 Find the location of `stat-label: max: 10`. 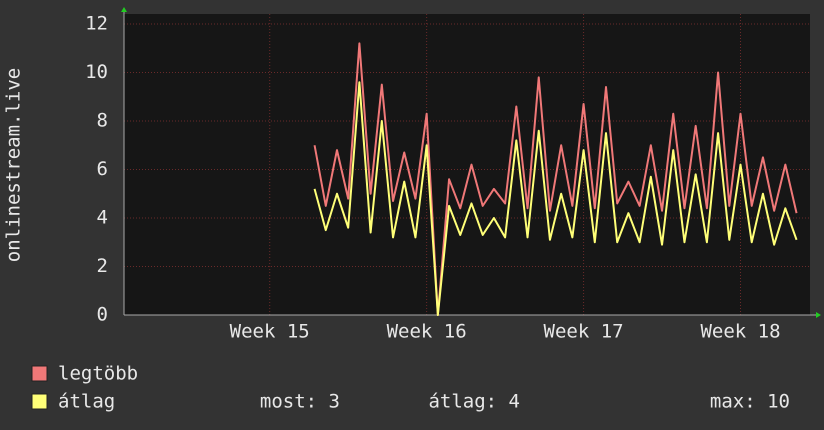

stat-label: max: 10 is located at coordinates (750, 402).